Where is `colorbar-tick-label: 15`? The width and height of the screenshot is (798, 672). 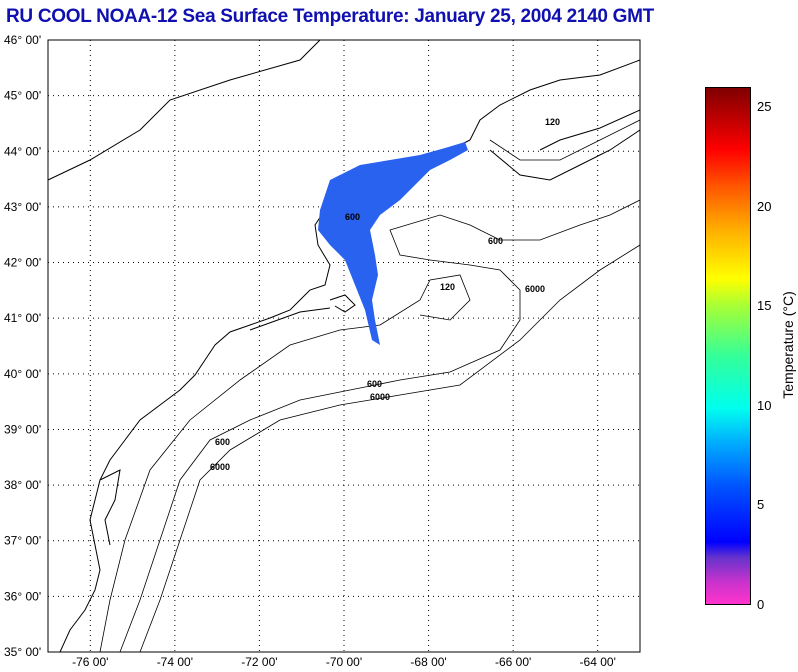
colorbar-tick-label: 15 is located at coordinates (764, 306).